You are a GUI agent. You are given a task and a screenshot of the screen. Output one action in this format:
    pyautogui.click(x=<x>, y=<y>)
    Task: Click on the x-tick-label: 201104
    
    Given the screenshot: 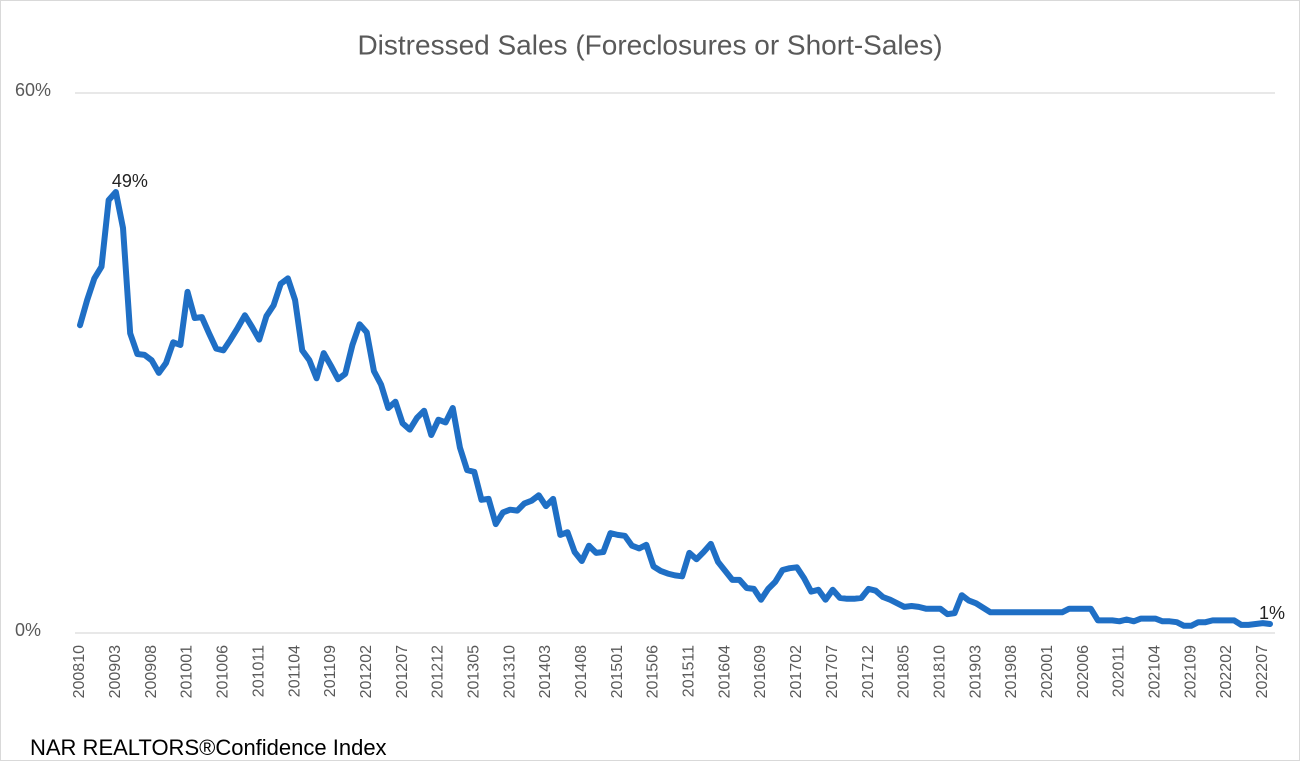 What is the action you would take?
    pyautogui.click(x=294, y=671)
    